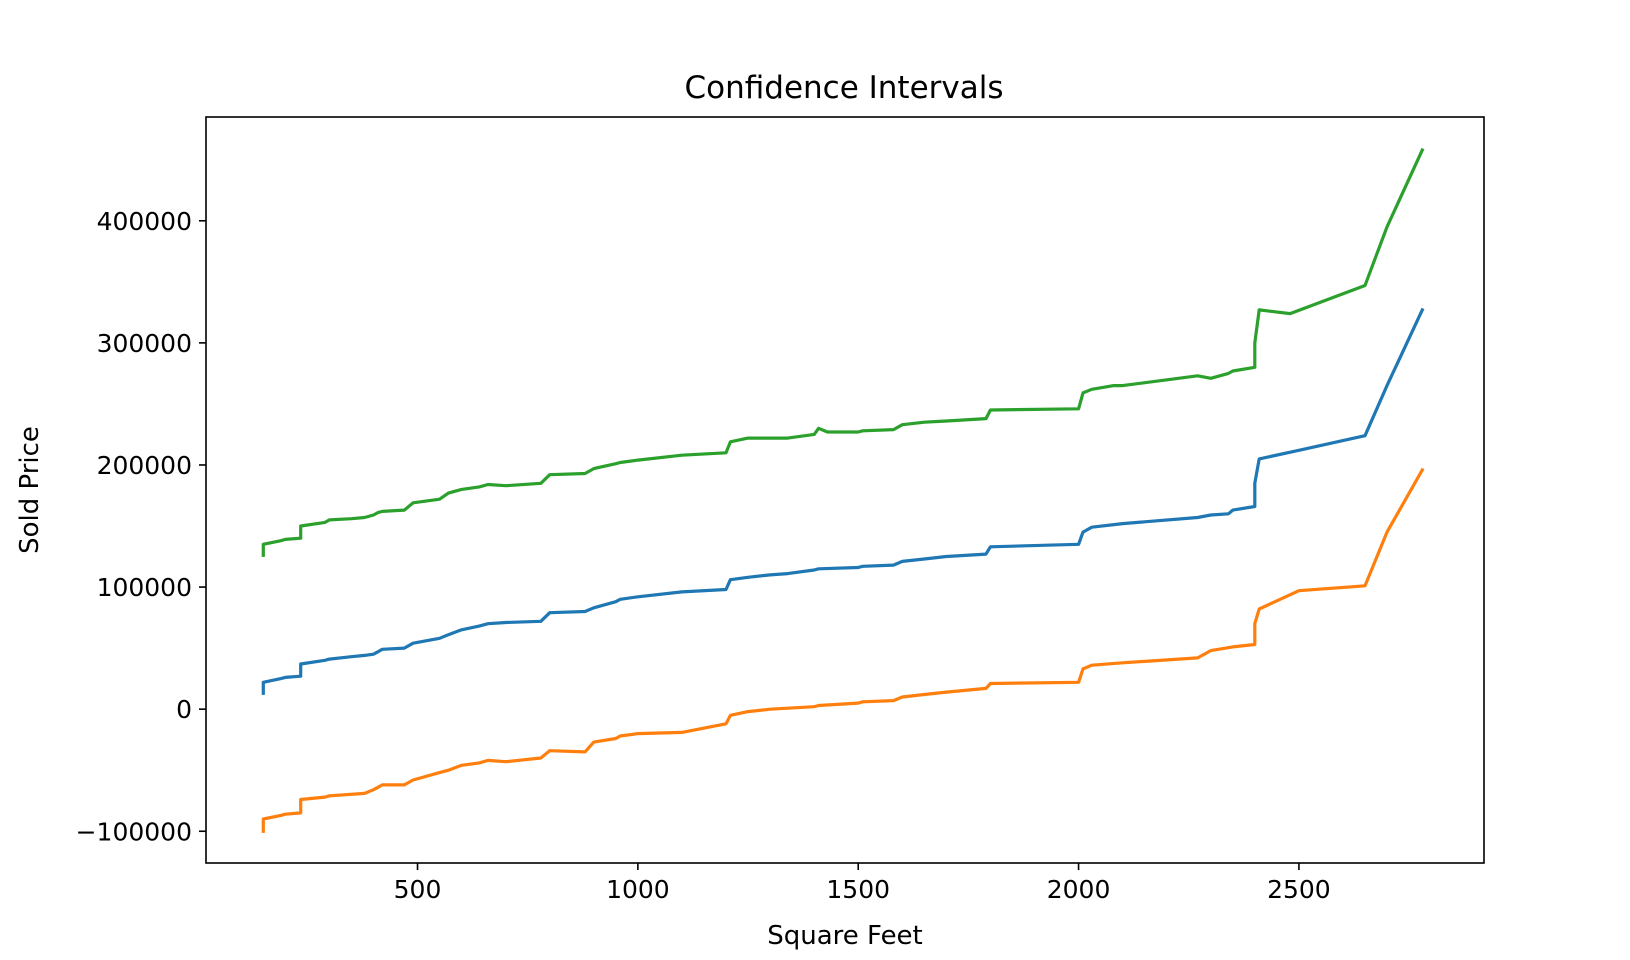 This screenshot has height=960, width=1630. What do you see at coordinates (184, 709) in the screenshot?
I see `y-tick-label: 0` at bounding box center [184, 709].